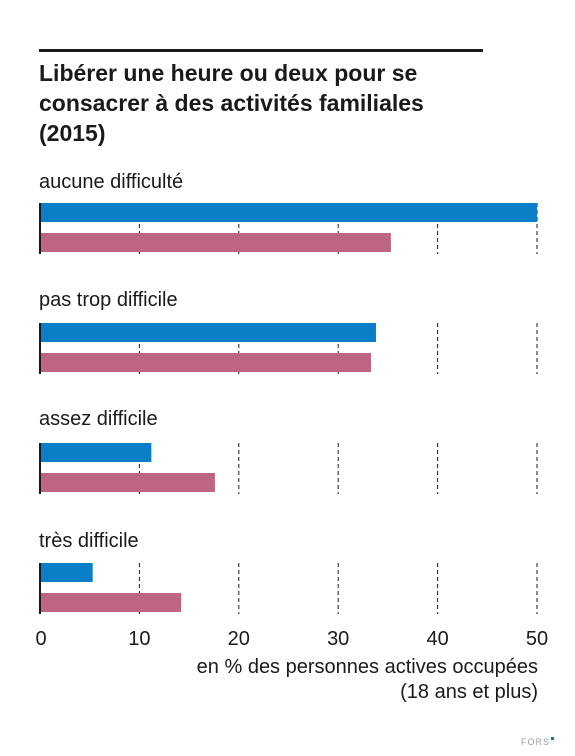 This screenshot has width=575, height=756. I want to click on x-tick-label-50: 50, so click(537, 639).